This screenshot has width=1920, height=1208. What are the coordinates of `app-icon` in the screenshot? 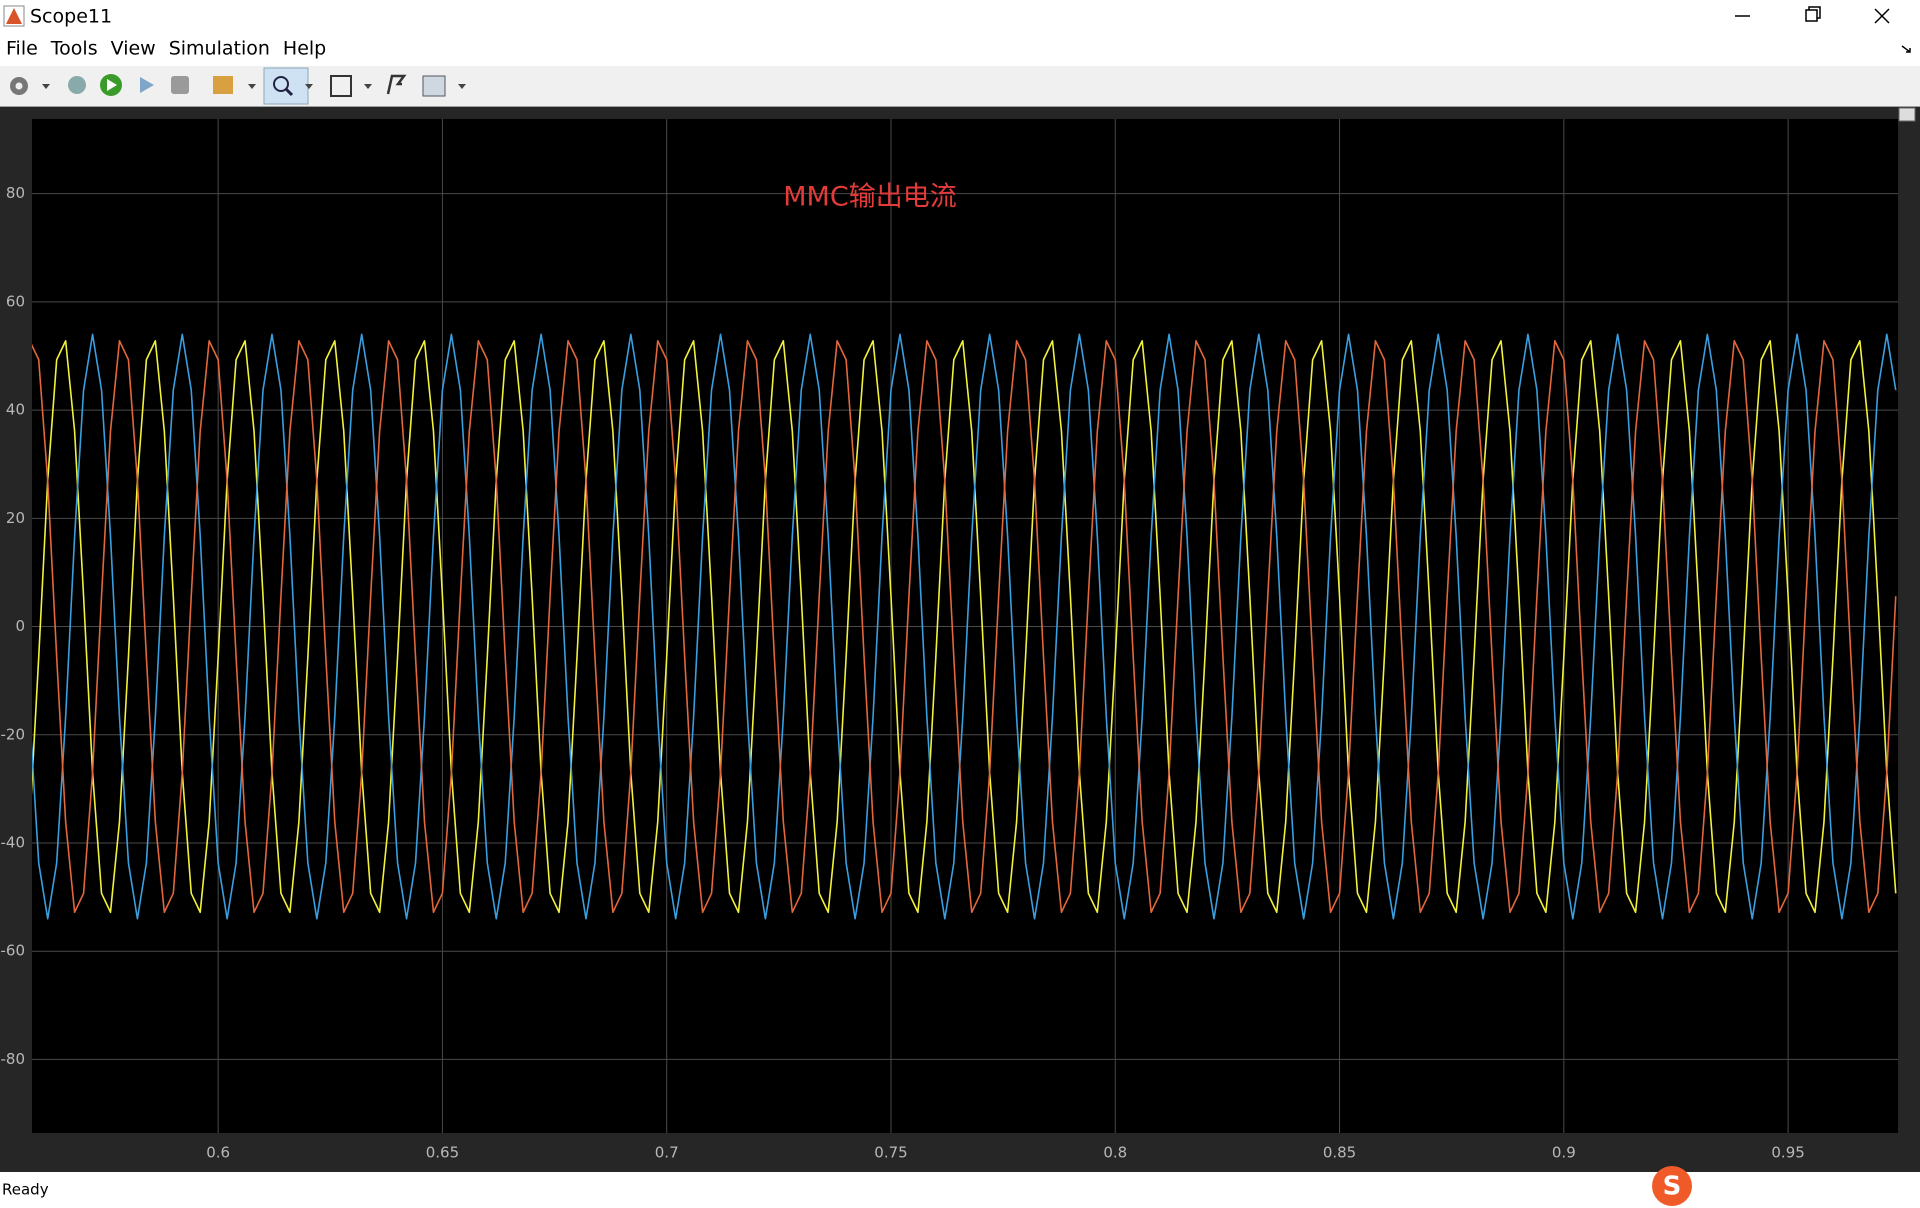 It's located at (14, 16).